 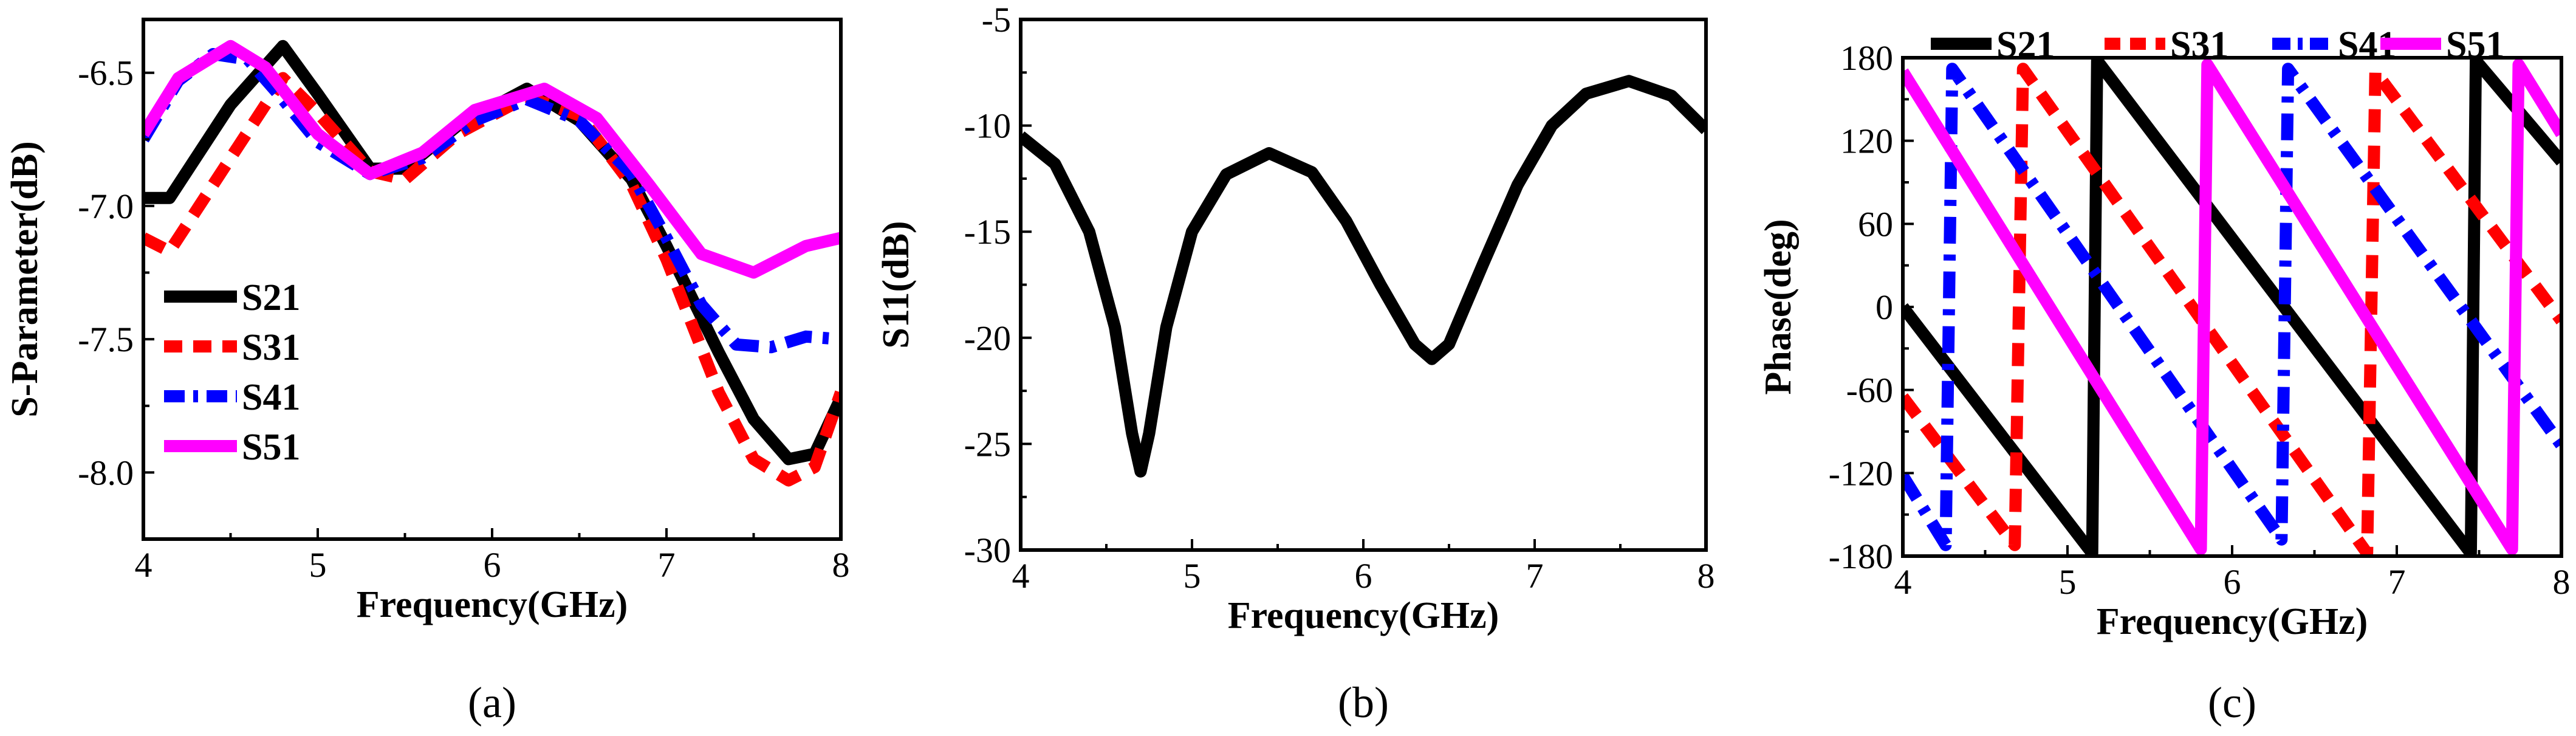 What do you see at coordinates (106, 339) in the screenshot?
I see `y-tick-label: -7.5` at bounding box center [106, 339].